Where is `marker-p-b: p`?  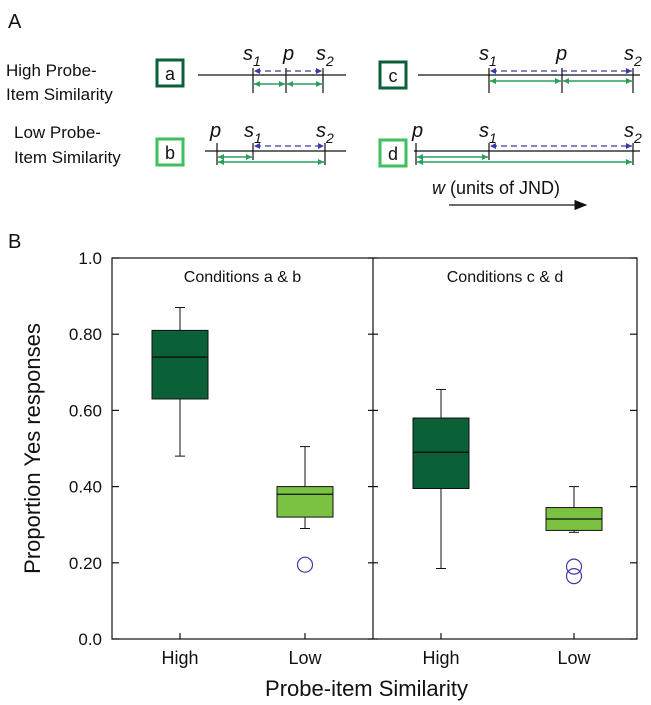
marker-p-b: p is located at coordinates (215, 131).